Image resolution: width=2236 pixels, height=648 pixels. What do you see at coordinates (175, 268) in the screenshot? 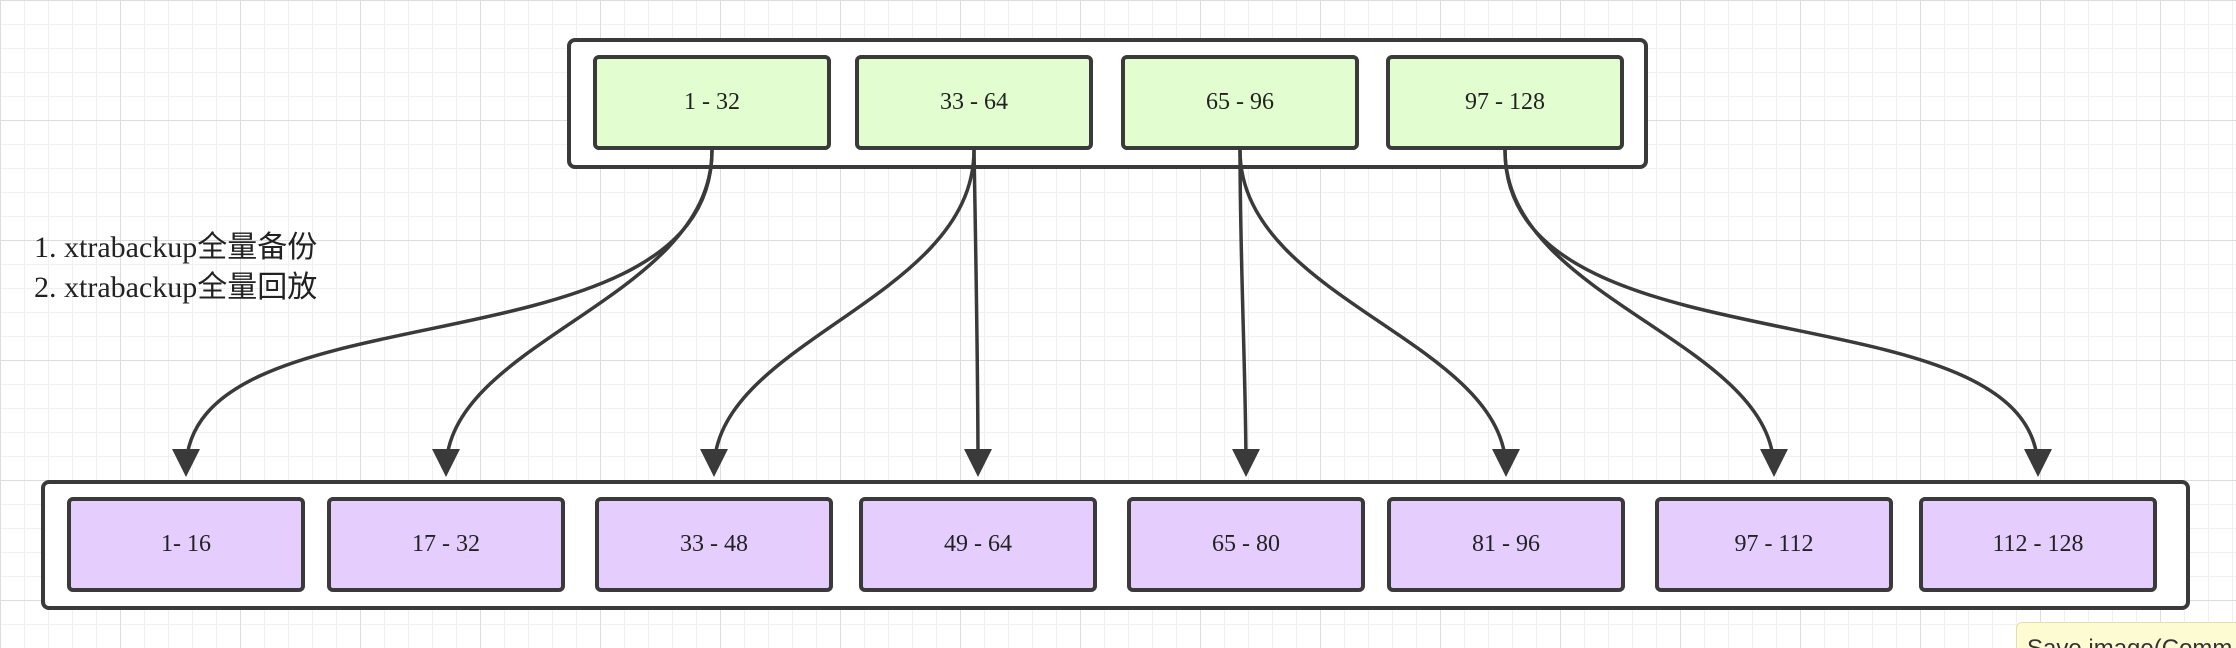
I see `step-notes: 1. xtrabackup全量备份 2. xtrabackup全量回放` at bounding box center [175, 268].